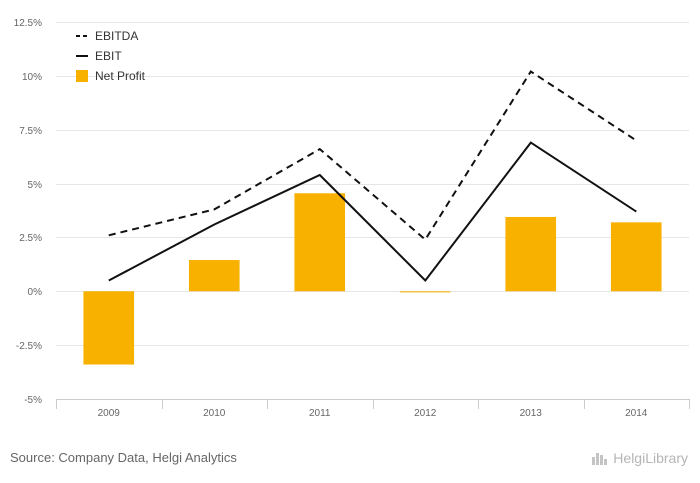 The image size is (700, 483). Describe the element at coordinates (32, 77) in the screenshot. I see `y-tick-label: 10%` at that location.